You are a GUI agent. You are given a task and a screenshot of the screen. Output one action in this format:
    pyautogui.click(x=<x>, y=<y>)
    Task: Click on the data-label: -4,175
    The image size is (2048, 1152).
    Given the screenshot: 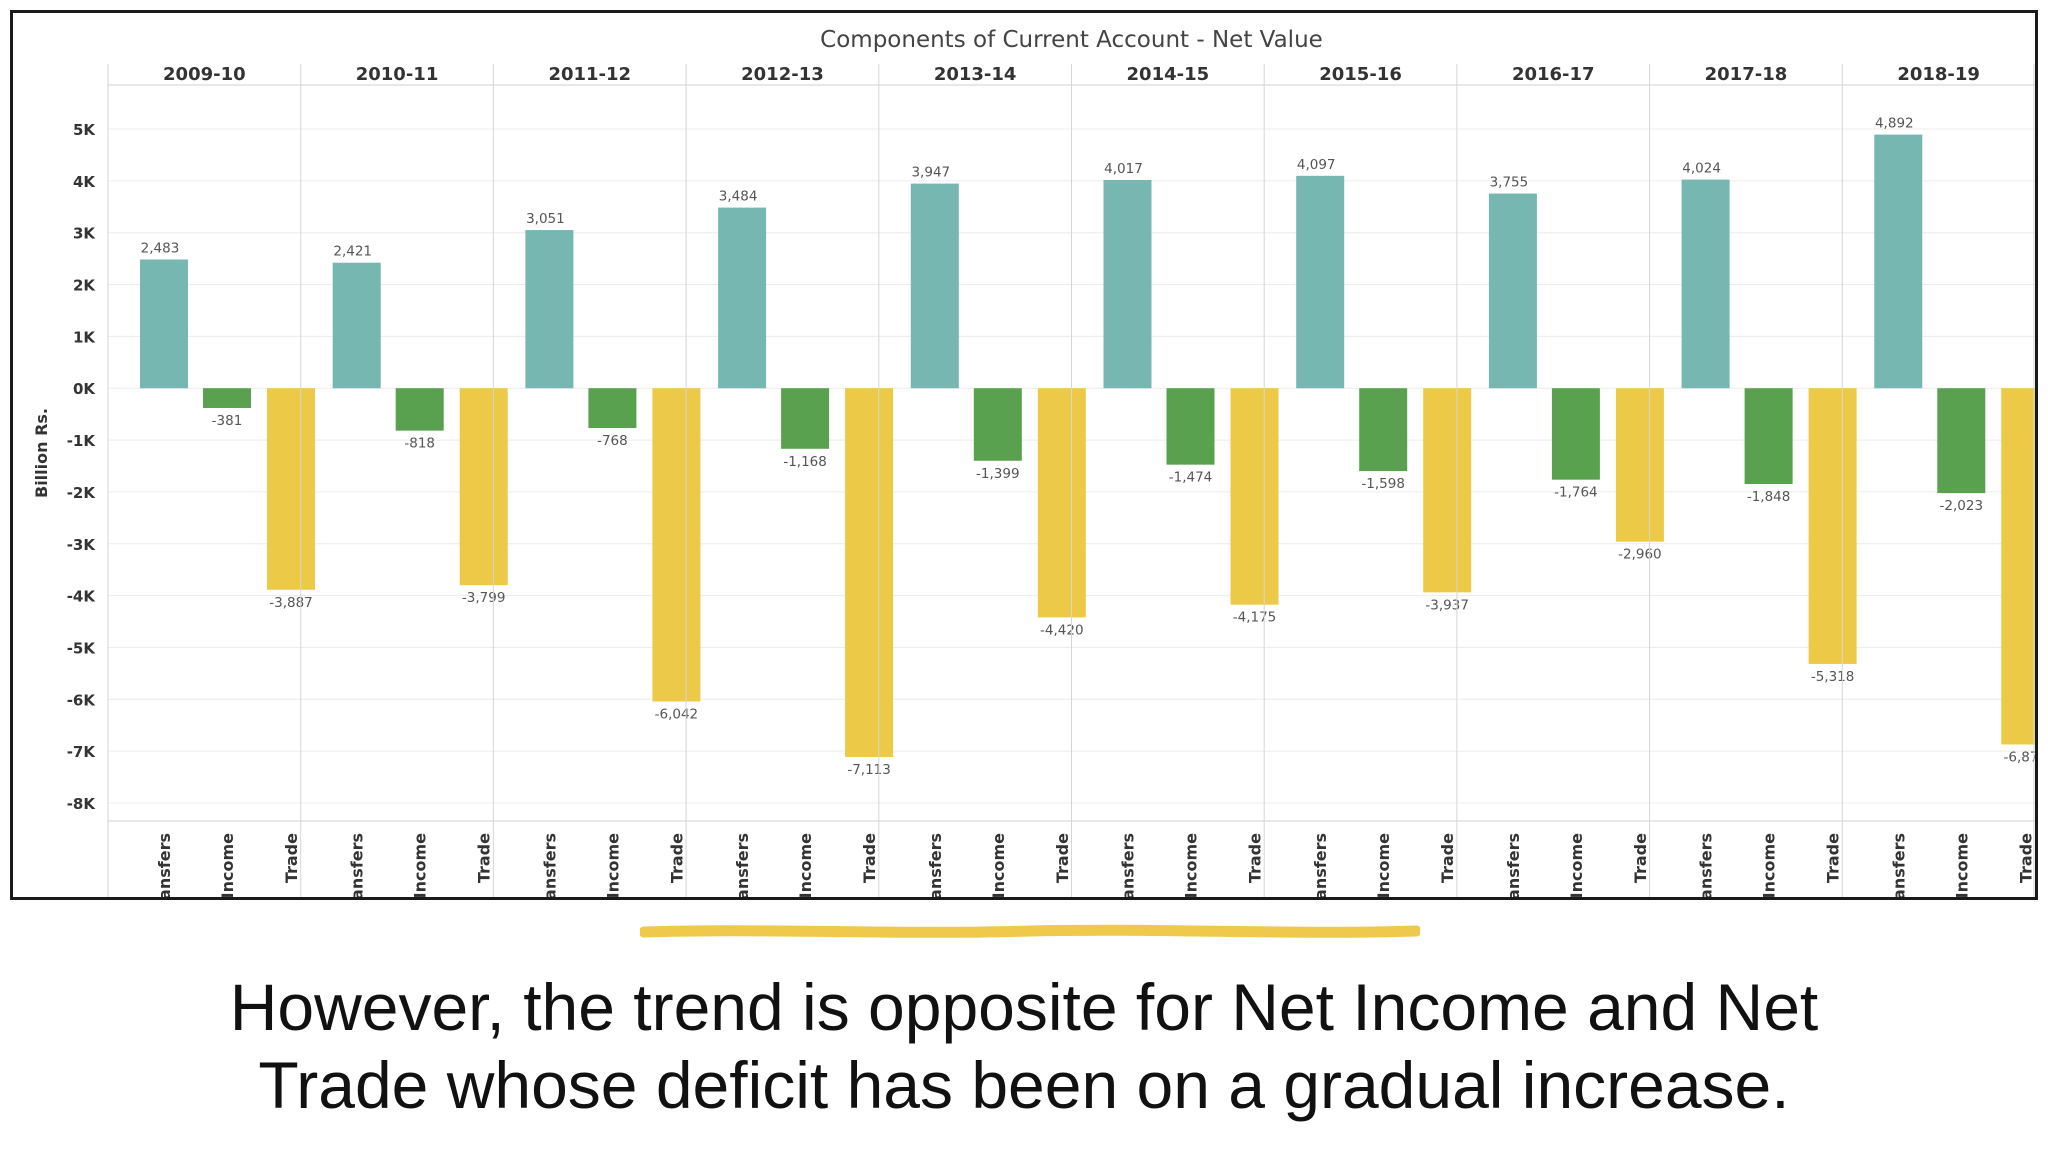 What is the action you would take?
    pyautogui.click(x=1255, y=618)
    